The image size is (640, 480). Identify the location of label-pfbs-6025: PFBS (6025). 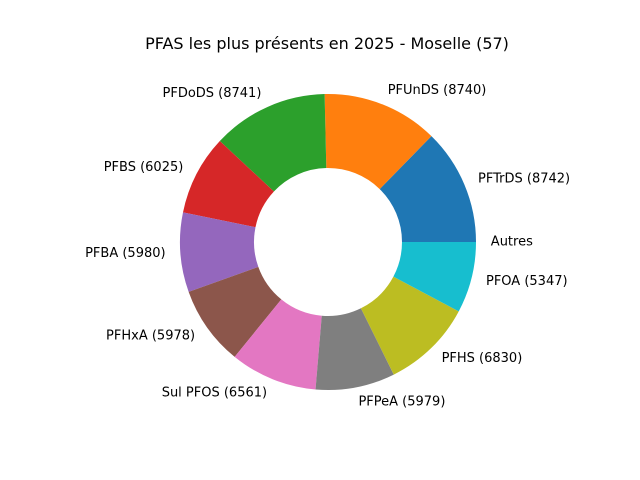
(144, 167).